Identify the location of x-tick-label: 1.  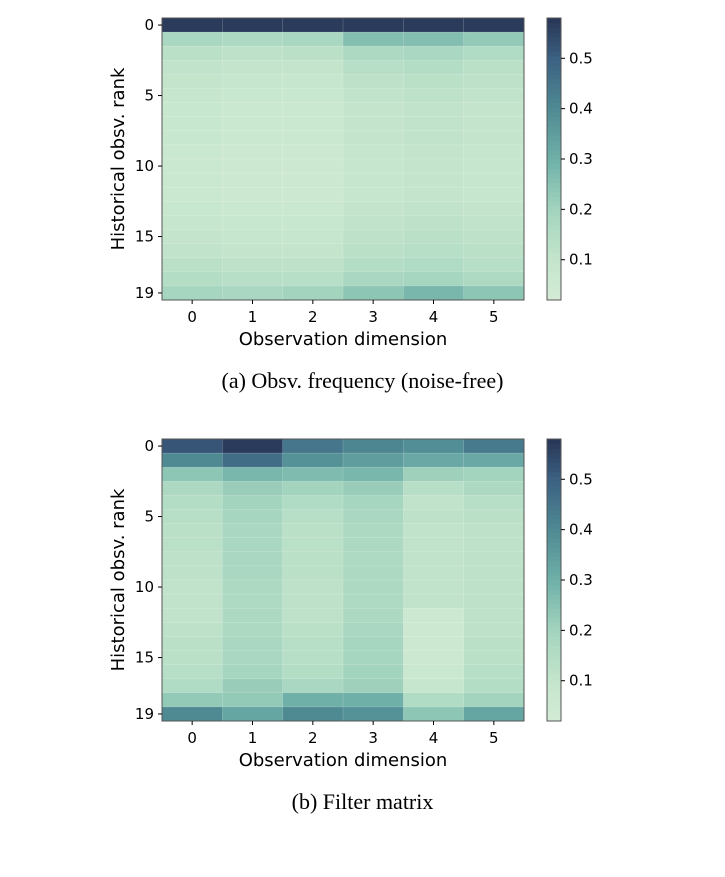
(253, 317).